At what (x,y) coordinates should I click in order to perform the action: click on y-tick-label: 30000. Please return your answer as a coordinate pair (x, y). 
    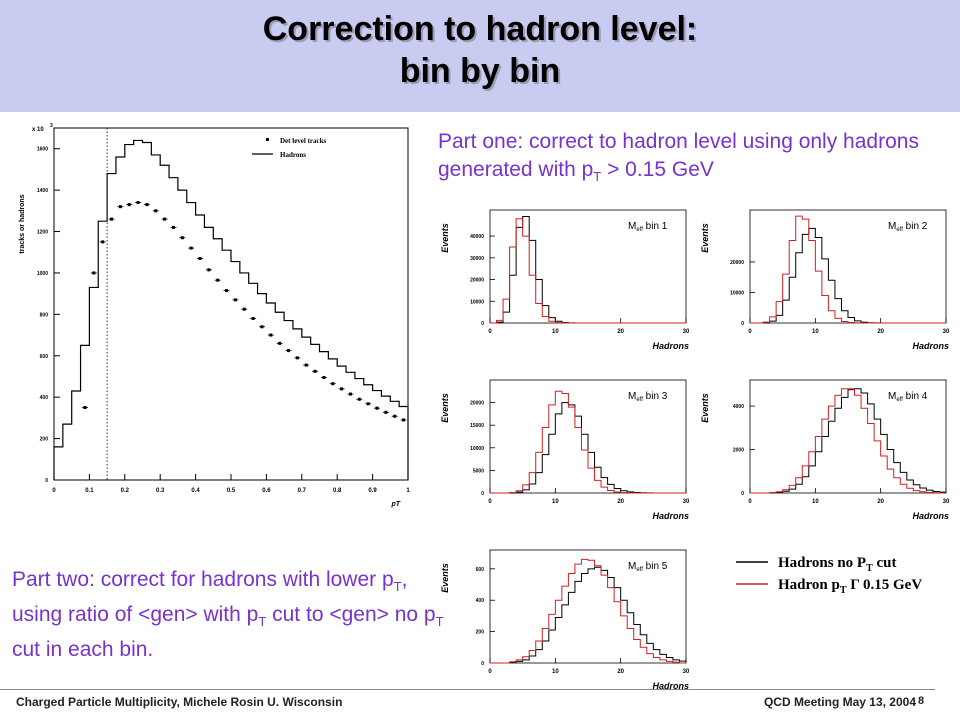
    Looking at the image, I should click on (477, 259).